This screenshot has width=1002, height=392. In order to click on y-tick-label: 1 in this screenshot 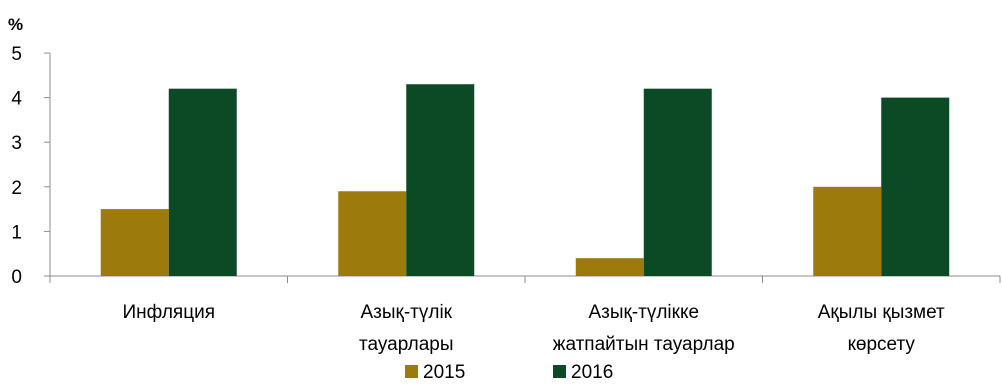, I will do `click(16, 232)`.